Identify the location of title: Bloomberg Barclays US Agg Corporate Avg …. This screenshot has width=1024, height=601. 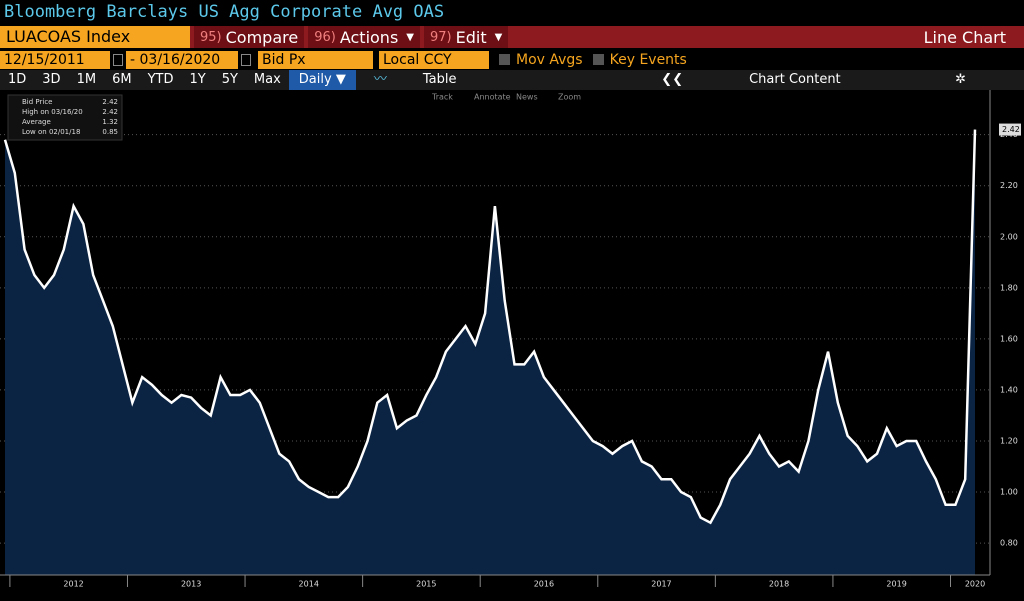
(224, 12).